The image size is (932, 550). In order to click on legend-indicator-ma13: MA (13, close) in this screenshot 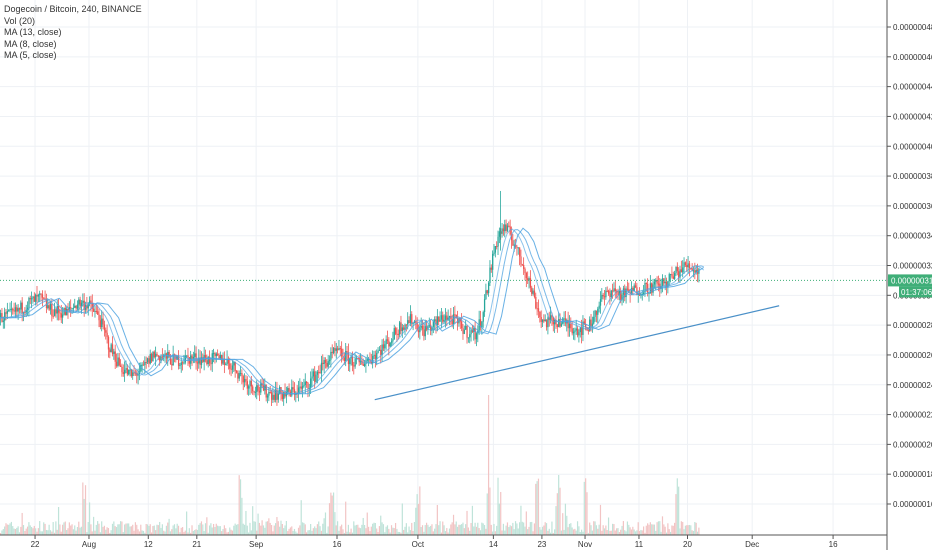, I will do `click(33, 32)`.